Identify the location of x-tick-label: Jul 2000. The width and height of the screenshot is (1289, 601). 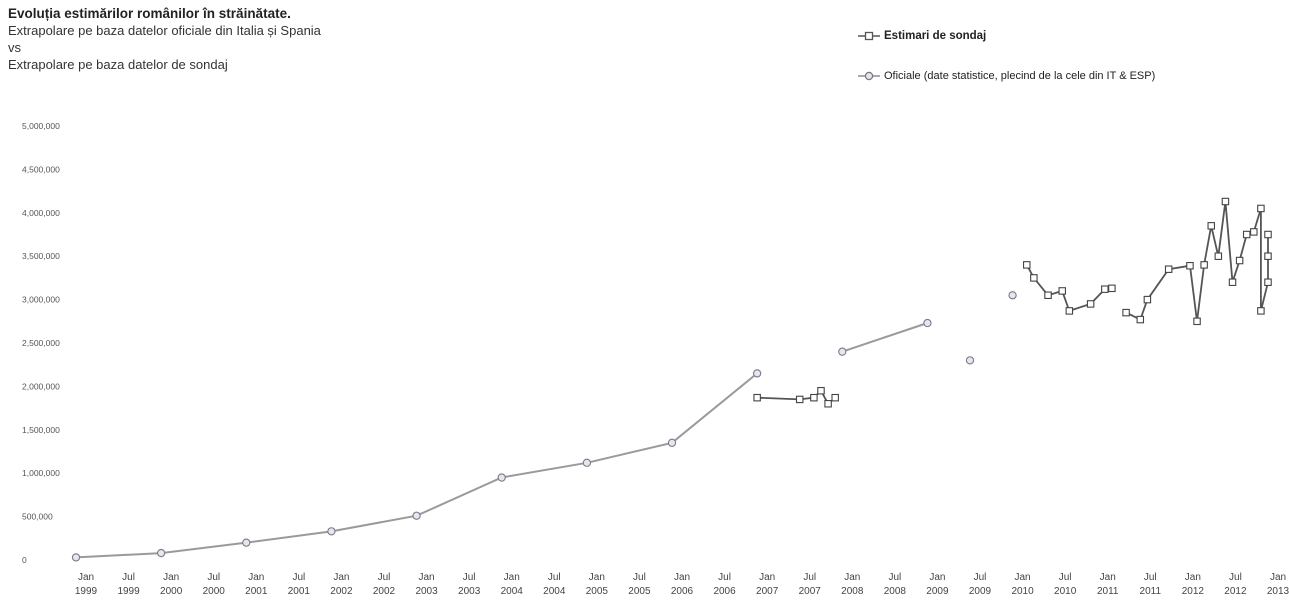
(214, 584).